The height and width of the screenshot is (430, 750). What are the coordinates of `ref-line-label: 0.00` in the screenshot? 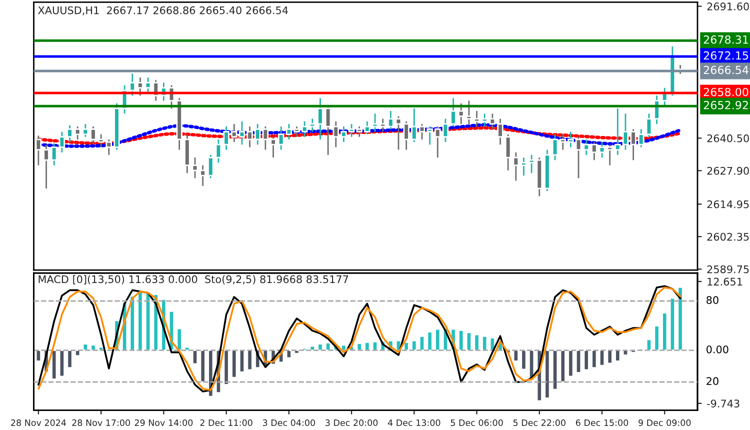 It's located at (717, 349).